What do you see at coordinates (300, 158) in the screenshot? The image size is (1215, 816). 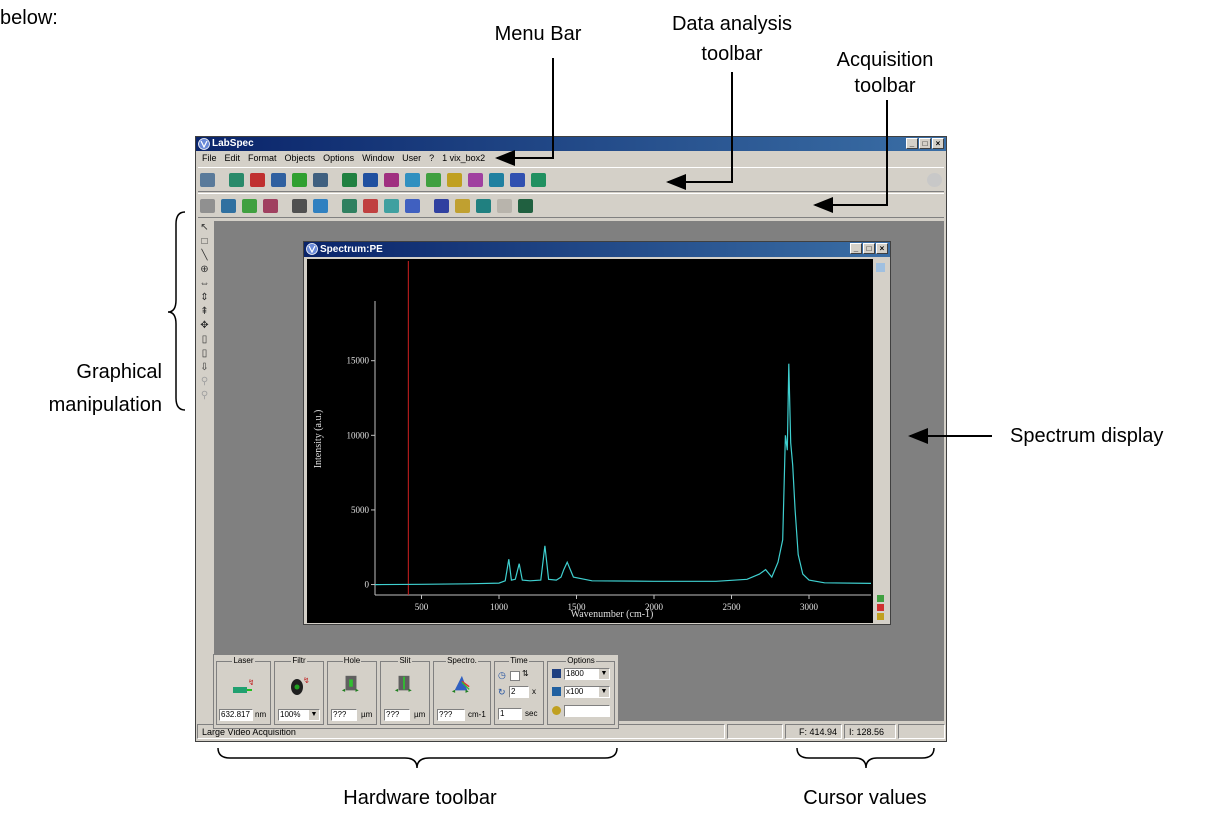 I see `menu-objects: Objects` at bounding box center [300, 158].